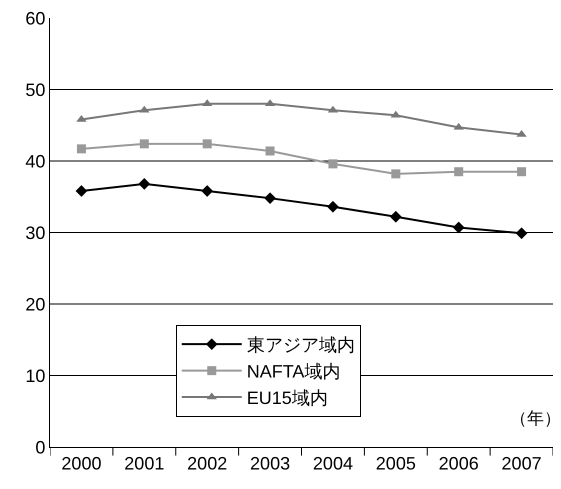  I want to click on y-tick-label: 40, so click(35, 161).